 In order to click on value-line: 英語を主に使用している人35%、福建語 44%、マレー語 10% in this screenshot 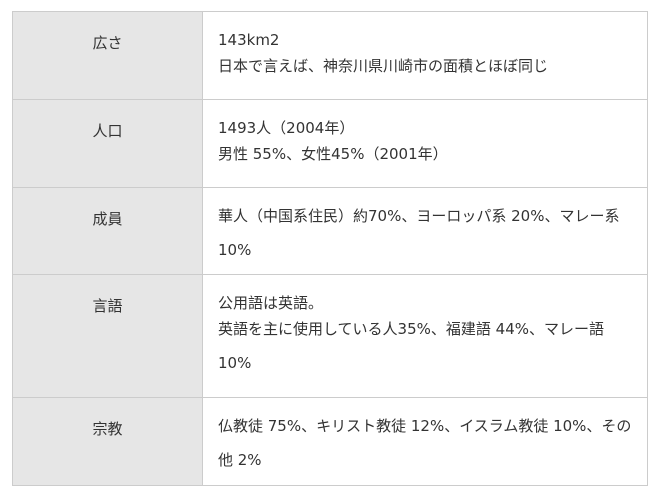, I will do `click(411, 346)`.